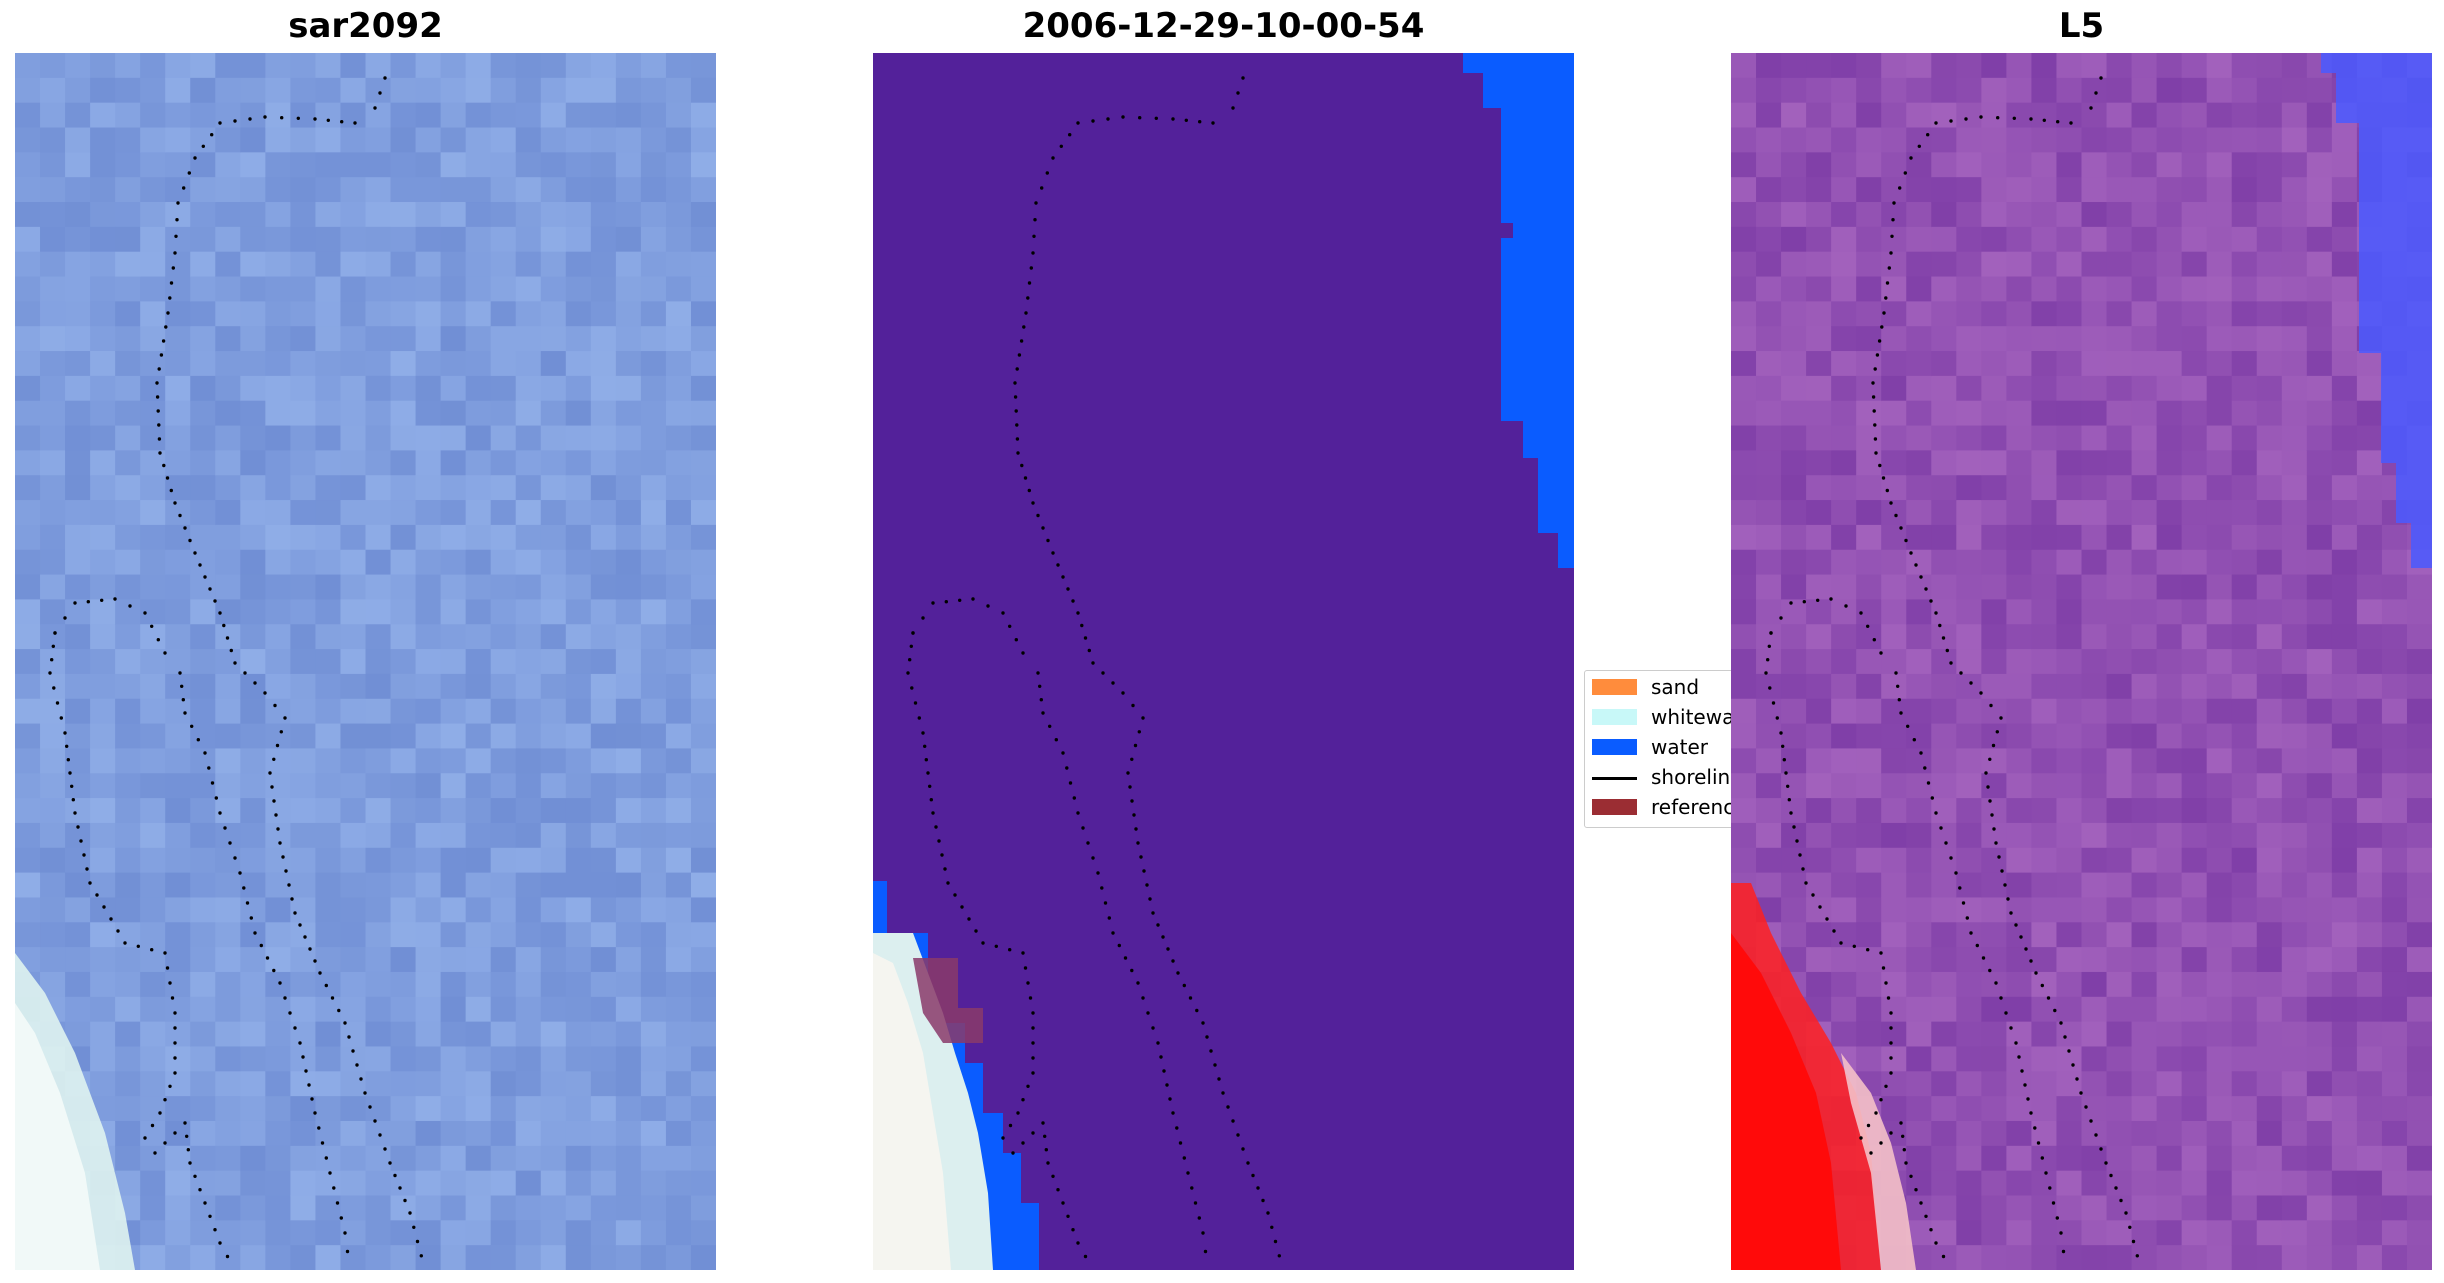 This screenshot has width=2444, height=1283. Describe the element at coordinates (1518, 310) in the screenshot. I see `water-region-right` at that location.